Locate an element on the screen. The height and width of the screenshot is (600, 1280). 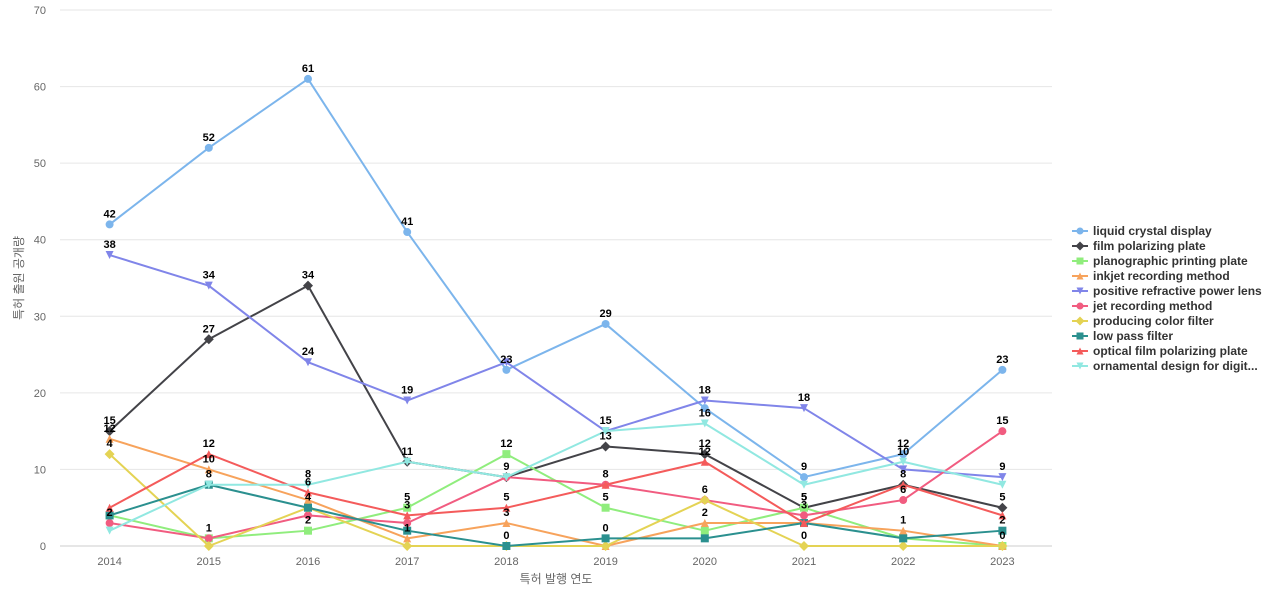
data-label: 34 is located at coordinates (209, 276).